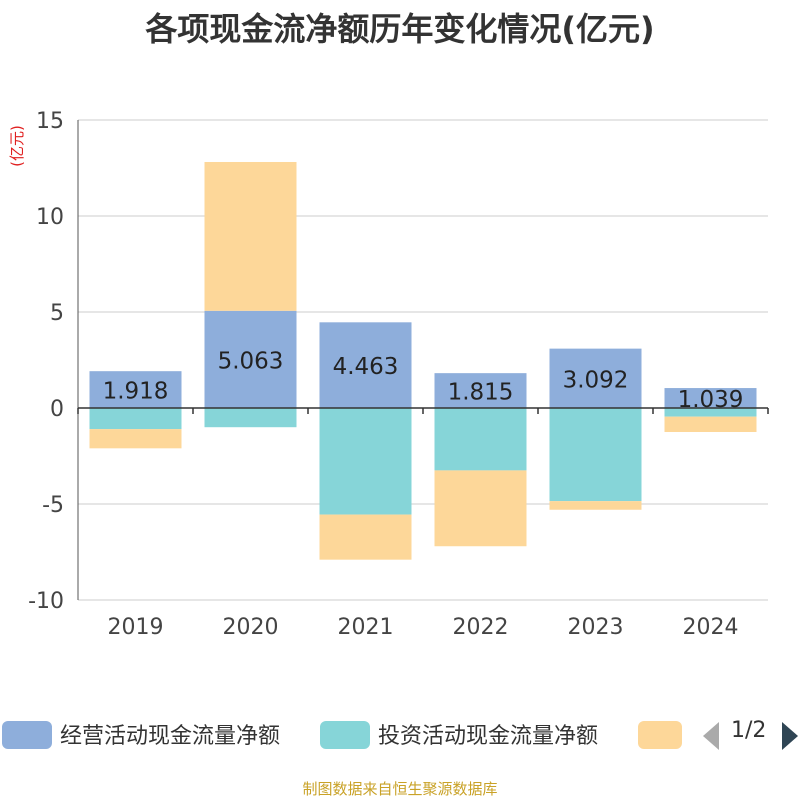 The height and width of the screenshot is (800, 800). What do you see at coordinates (136, 627) in the screenshot?
I see `x-tick-label-2019: 2019` at bounding box center [136, 627].